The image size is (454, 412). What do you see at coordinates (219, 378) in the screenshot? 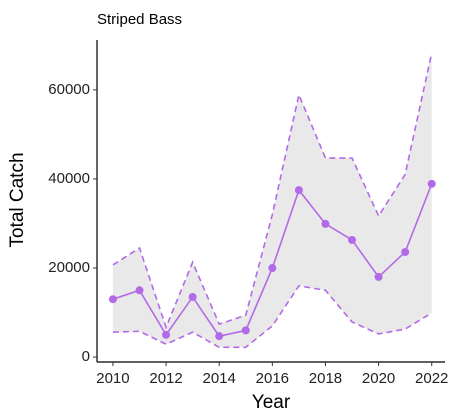
I see `x-tick-label: 2014` at bounding box center [219, 378].